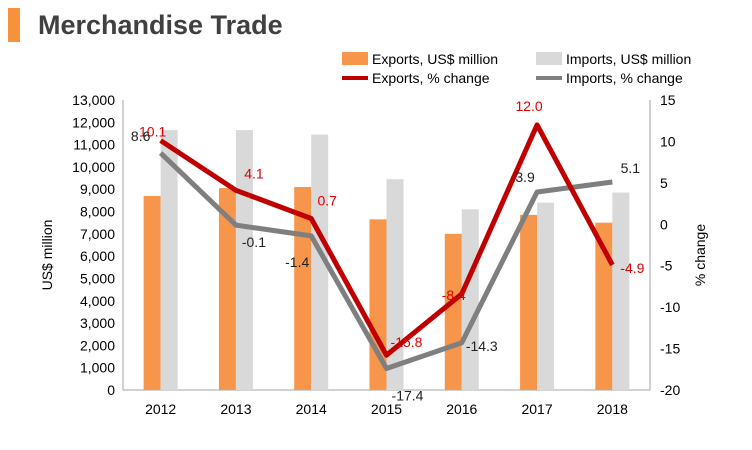 The height and width of the screenshot is (450, 752). Describe the element at coordinates (482, 346) in the screenshot. I see `imports-change-label: -14.3` at that location.